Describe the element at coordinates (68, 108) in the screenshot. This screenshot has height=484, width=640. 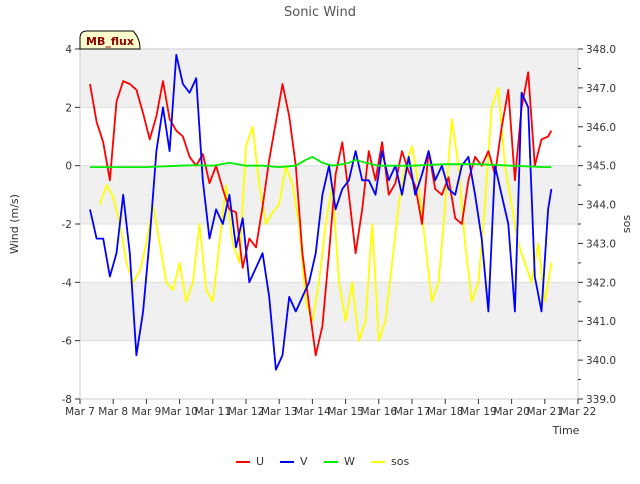
I see `y-tick-label: 2` at that location.